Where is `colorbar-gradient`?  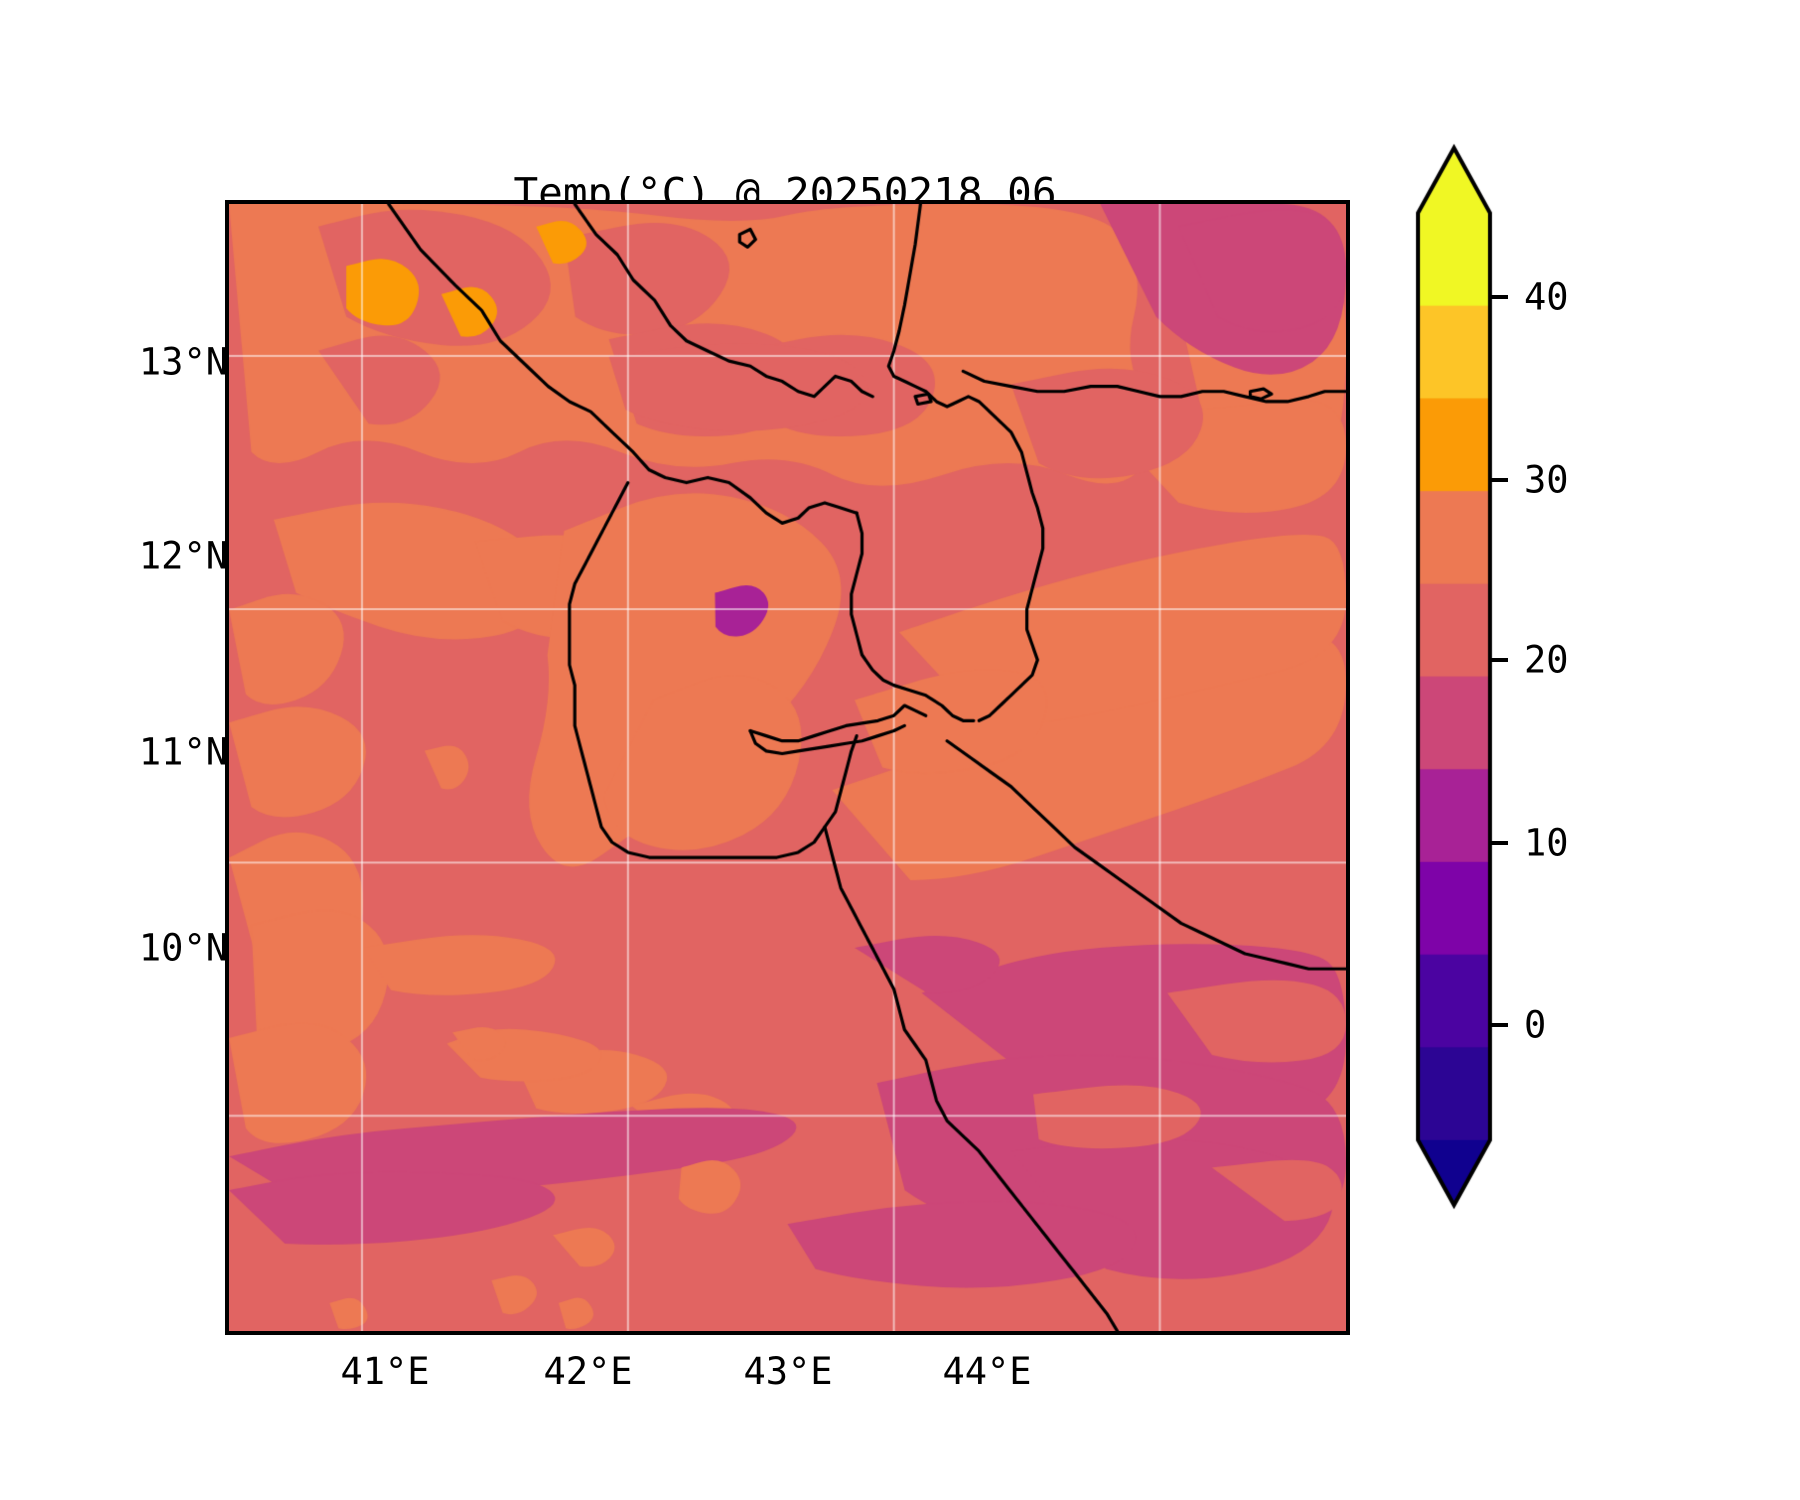 colorbar-gradient is located at coordinates (1454, 767).